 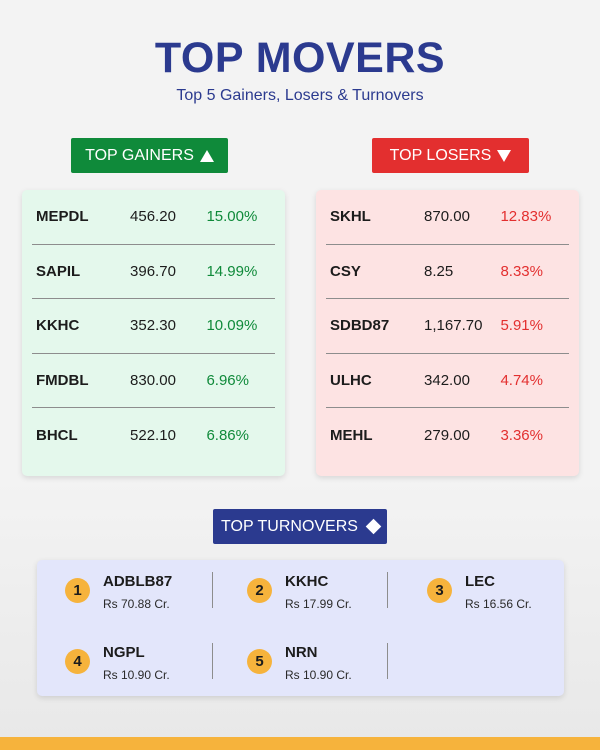 What do you see at coordinates (232, 326) in the screenshot?
I see `stock-change: 10.09%` at bounding box center [232, 326].